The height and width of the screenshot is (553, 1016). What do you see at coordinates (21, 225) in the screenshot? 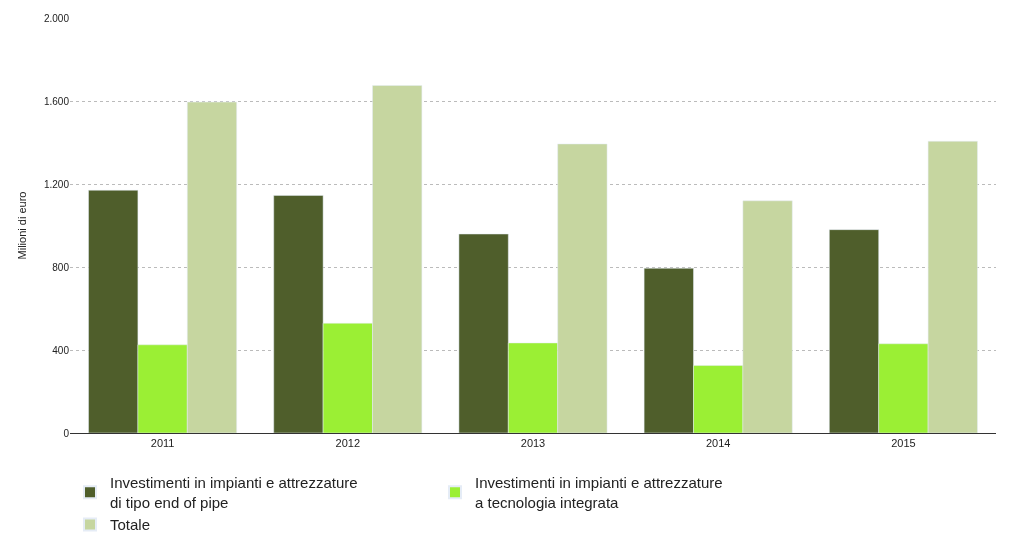
I see `y-axis-title: Milioni di euro` at bounding box center [21, 225].